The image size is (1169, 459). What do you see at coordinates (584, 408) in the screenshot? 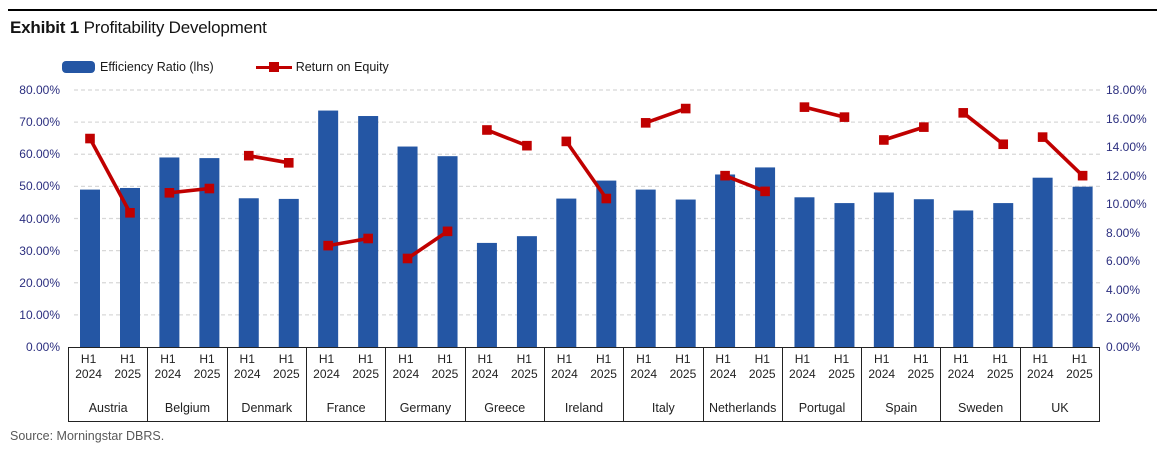
I see `country-label: Ireland` at bounding box center [584, 408].